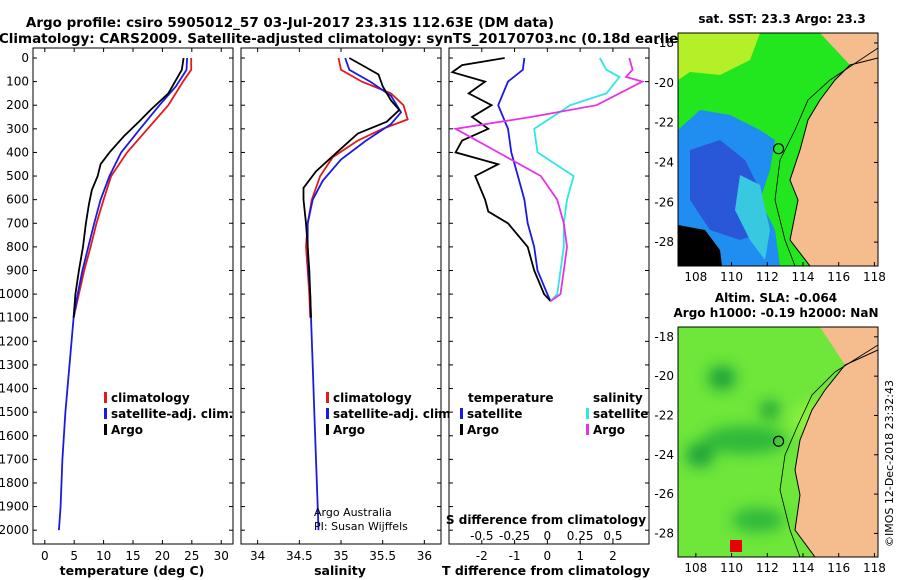 The height and width of the screenshot is (580, 900). I want to click on map-ytick-label: -24, so click(664, 455).